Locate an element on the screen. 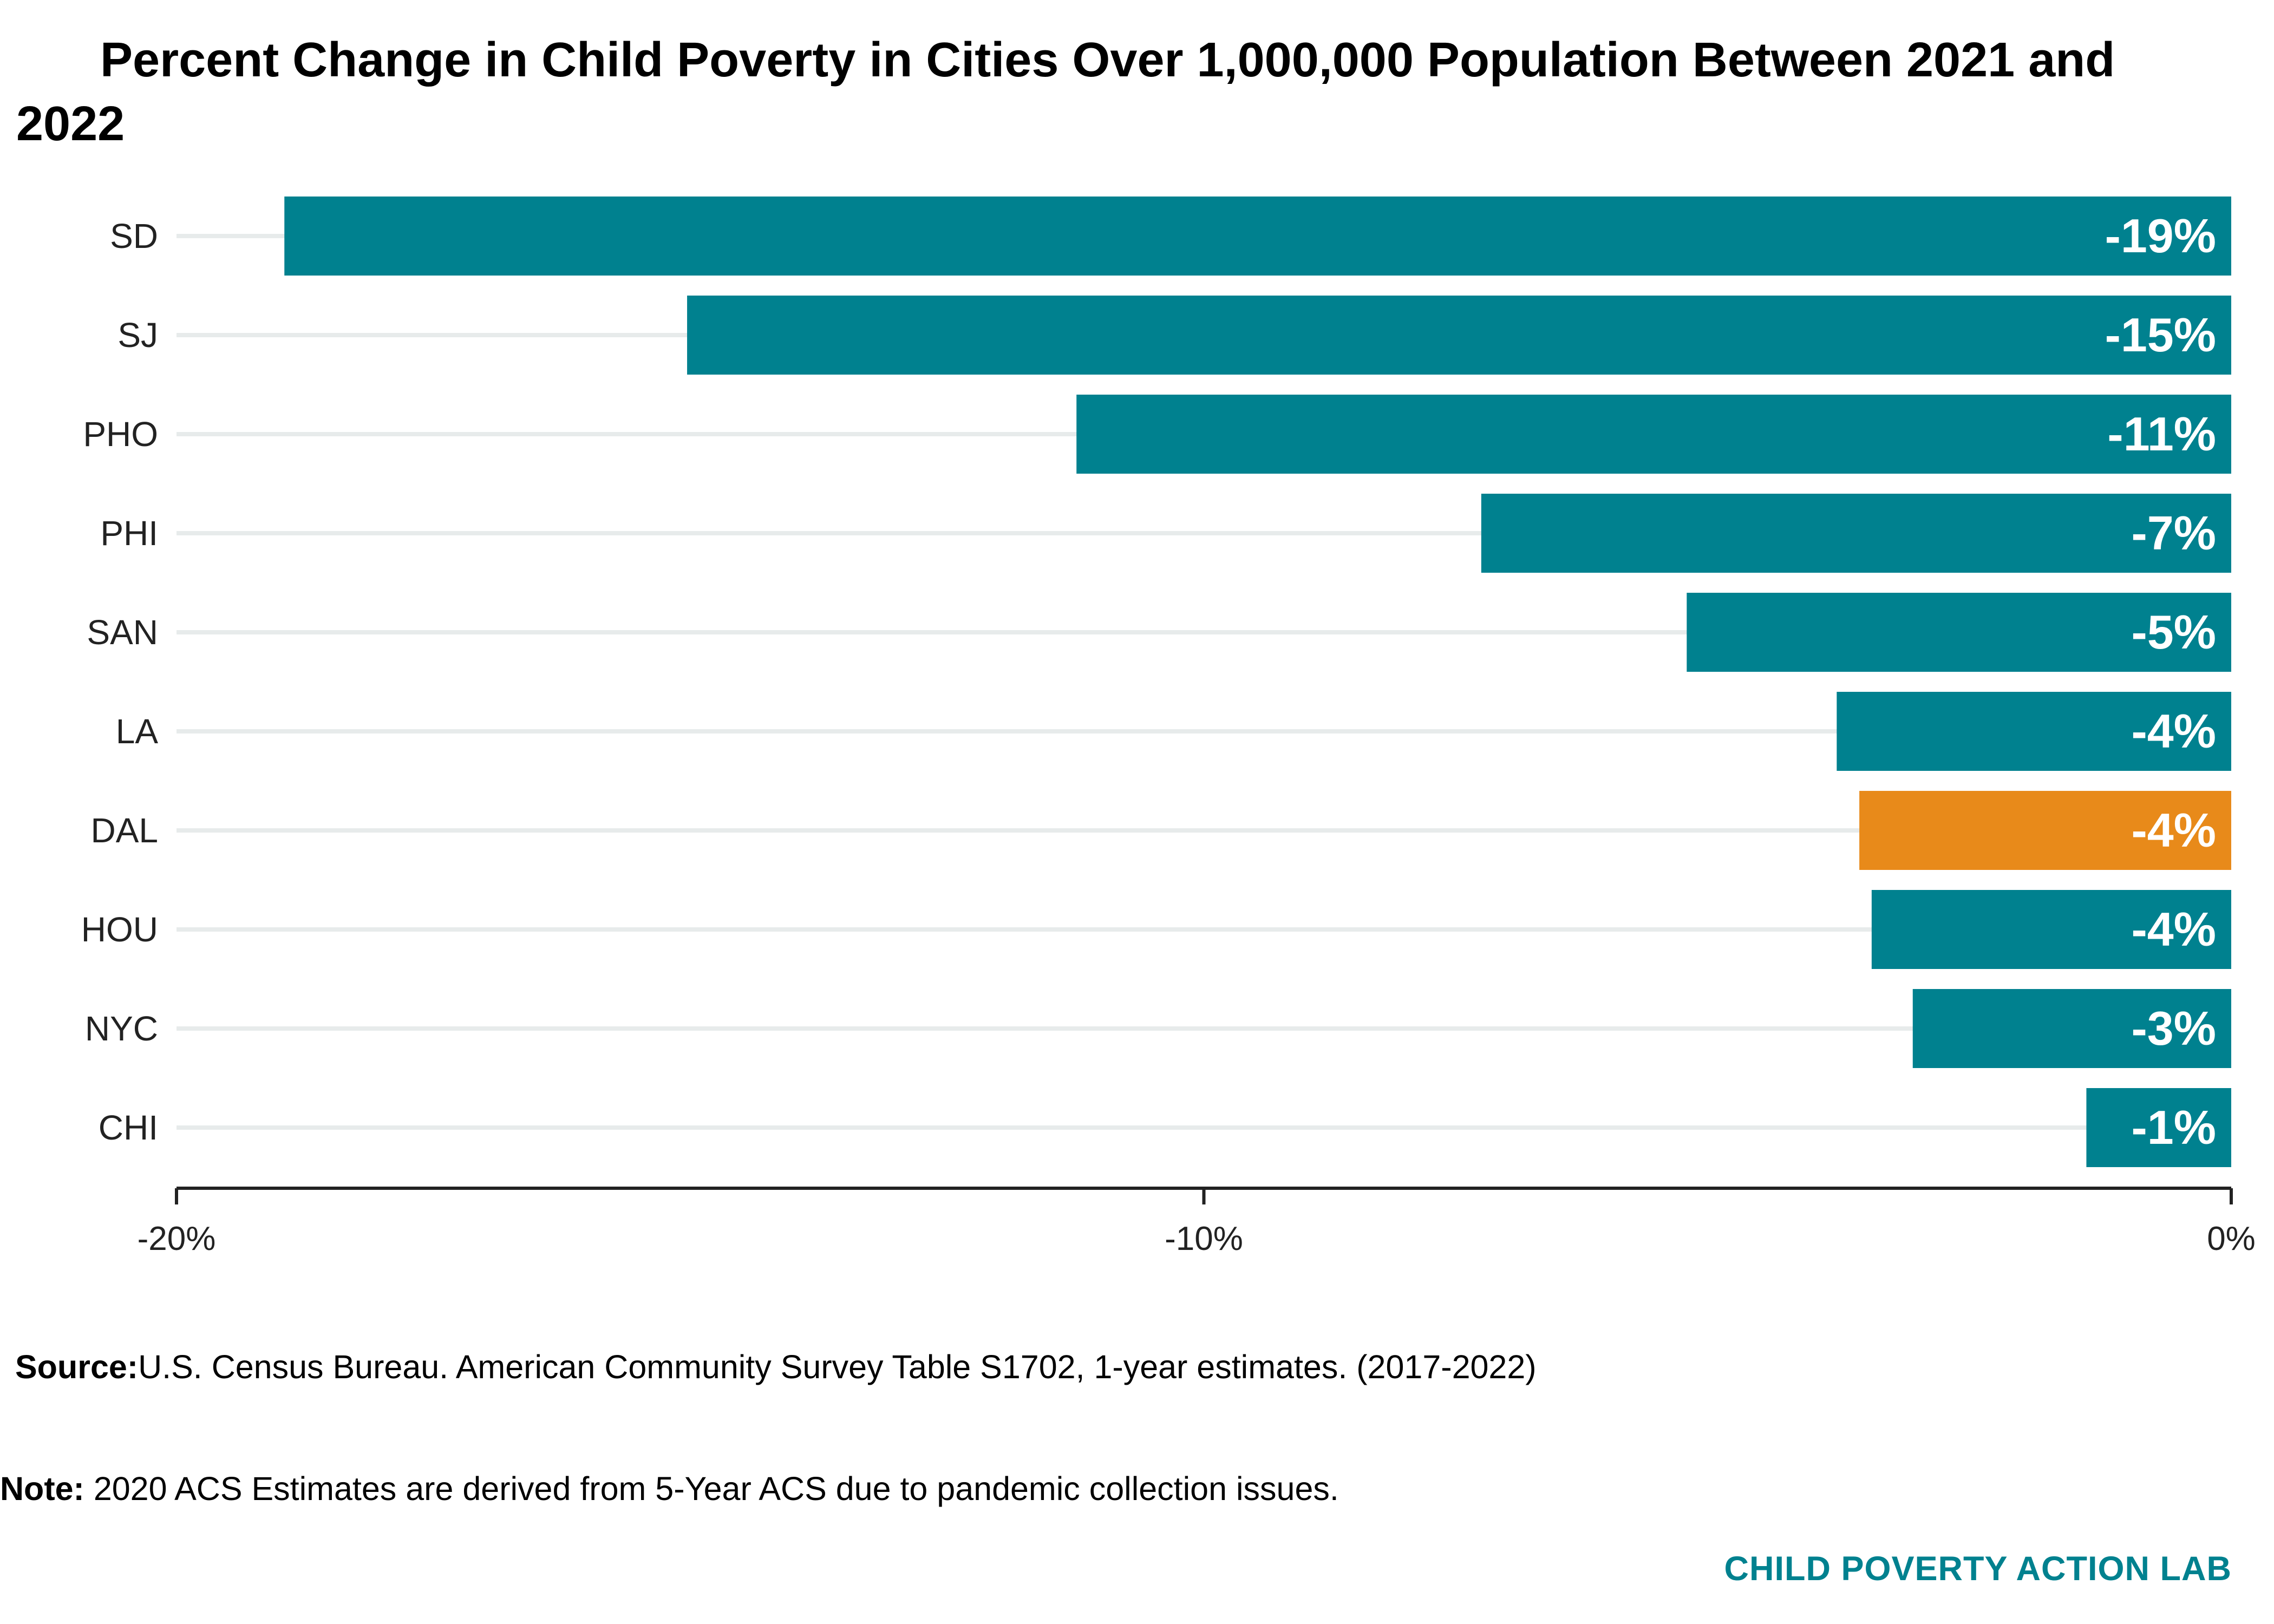 The width and height of the screenshot is (2274, 1624). x-tick-label: -10% is located at coordinates (1204, 1239).